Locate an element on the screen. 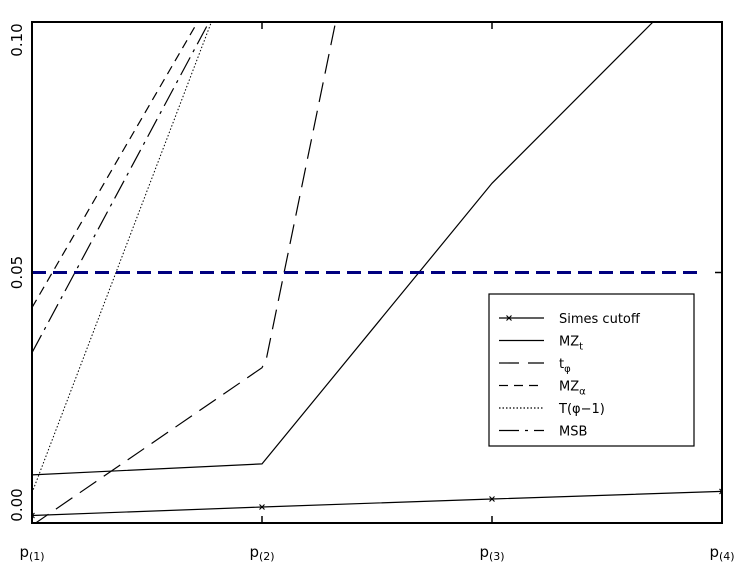  legend-label-3: MZα is located at coordinates (572, 389).